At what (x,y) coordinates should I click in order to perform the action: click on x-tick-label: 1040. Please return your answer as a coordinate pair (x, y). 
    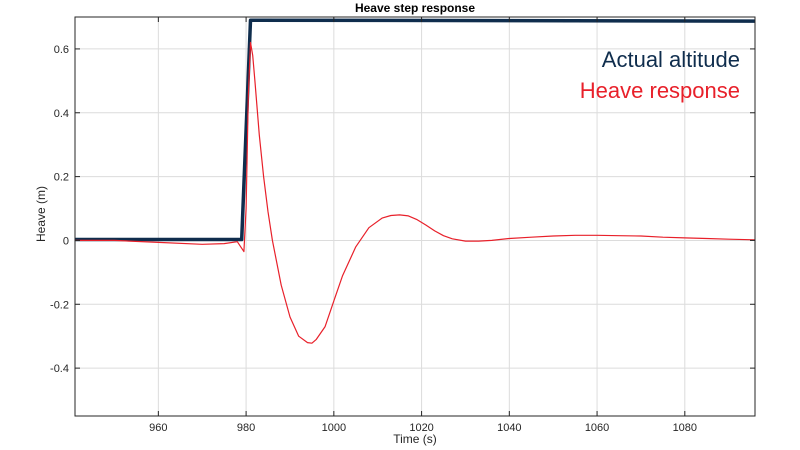
    Looking at the image, I should click on (509, 428).